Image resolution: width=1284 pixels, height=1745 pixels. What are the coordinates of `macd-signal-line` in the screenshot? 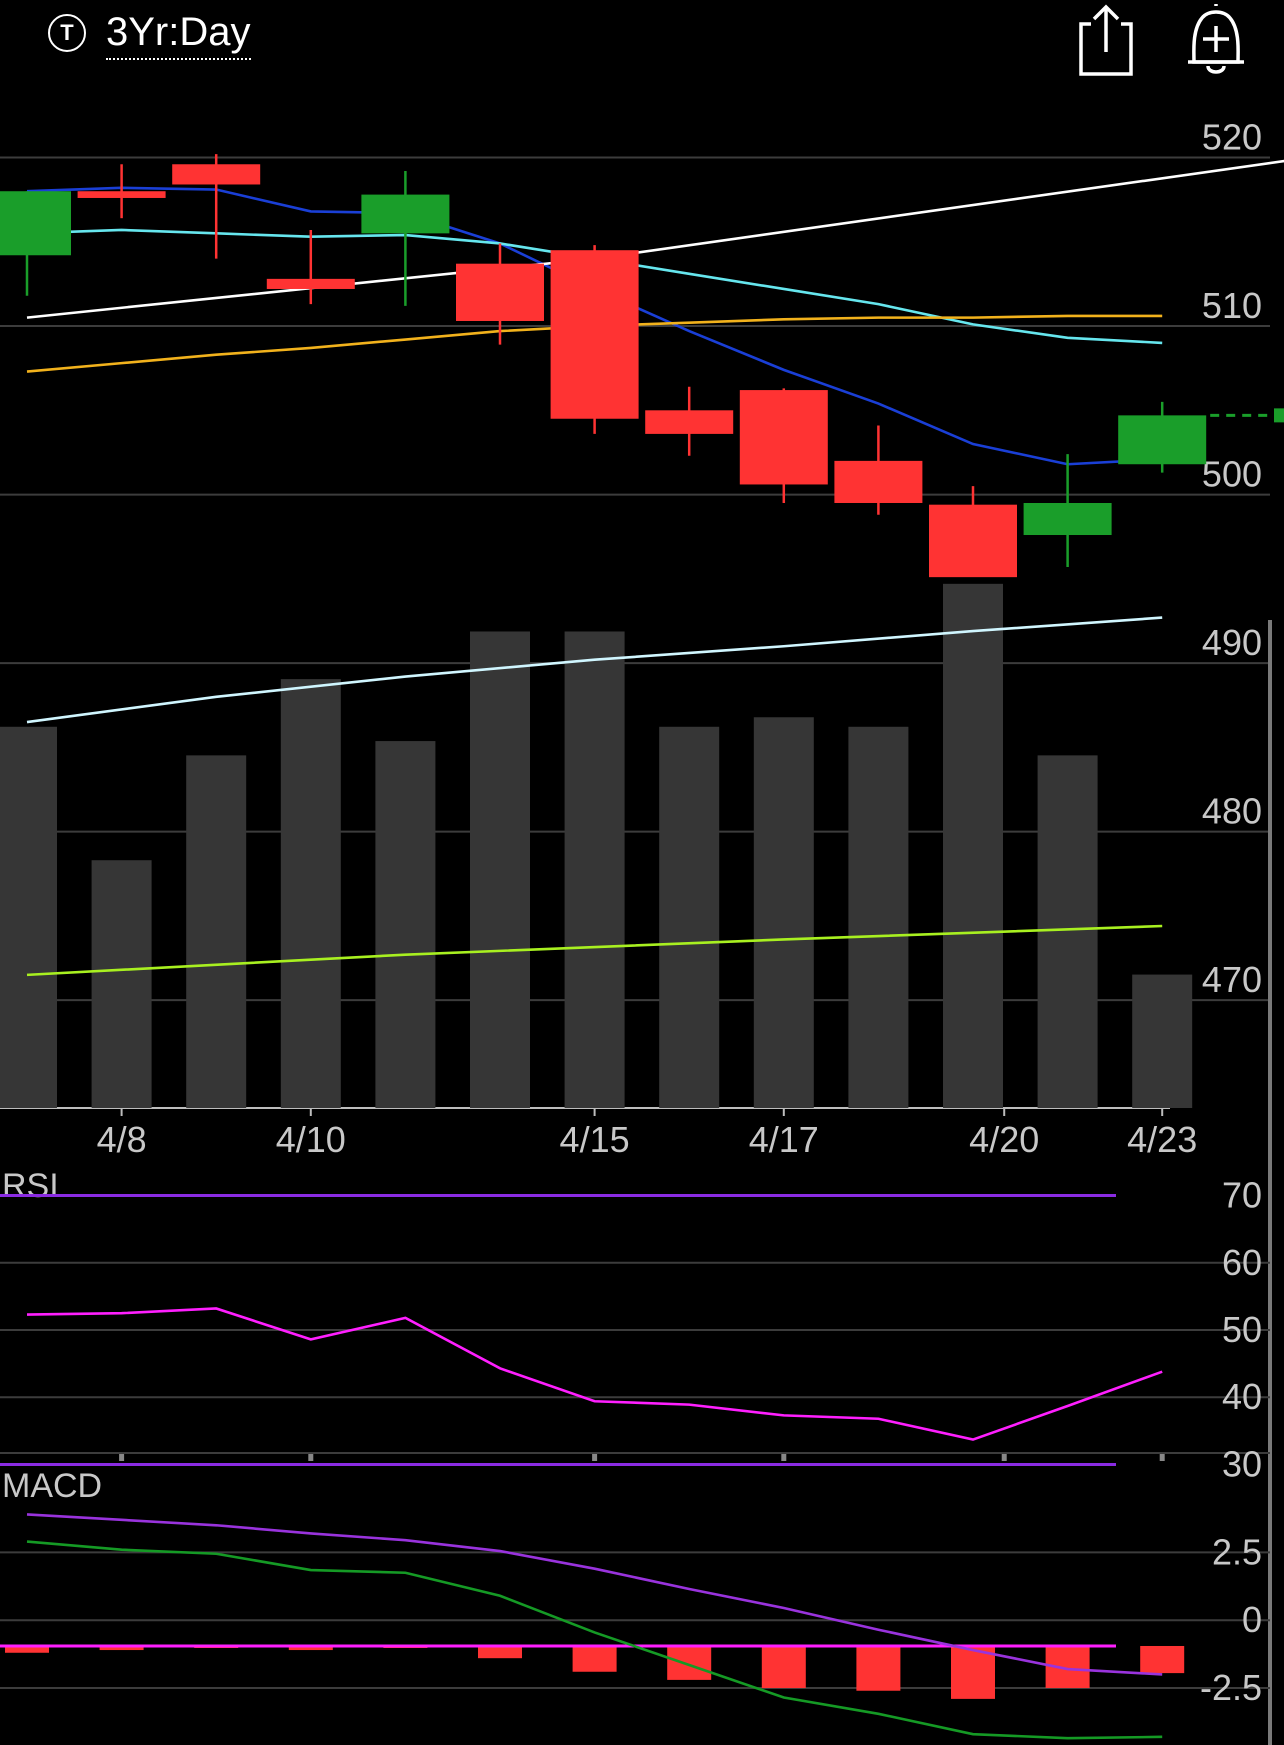 It's located at (594, 1640).